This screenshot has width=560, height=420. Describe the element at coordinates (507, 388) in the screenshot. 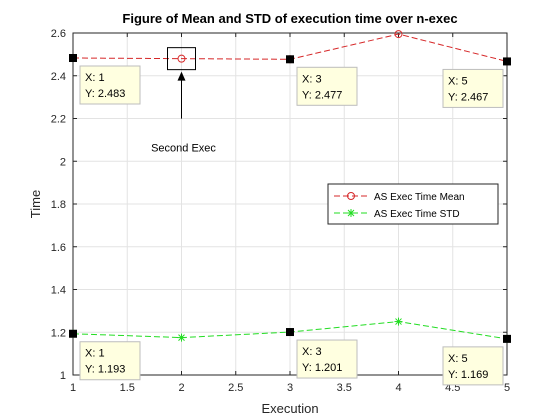

I see `x-tick-label: 5` at that location.